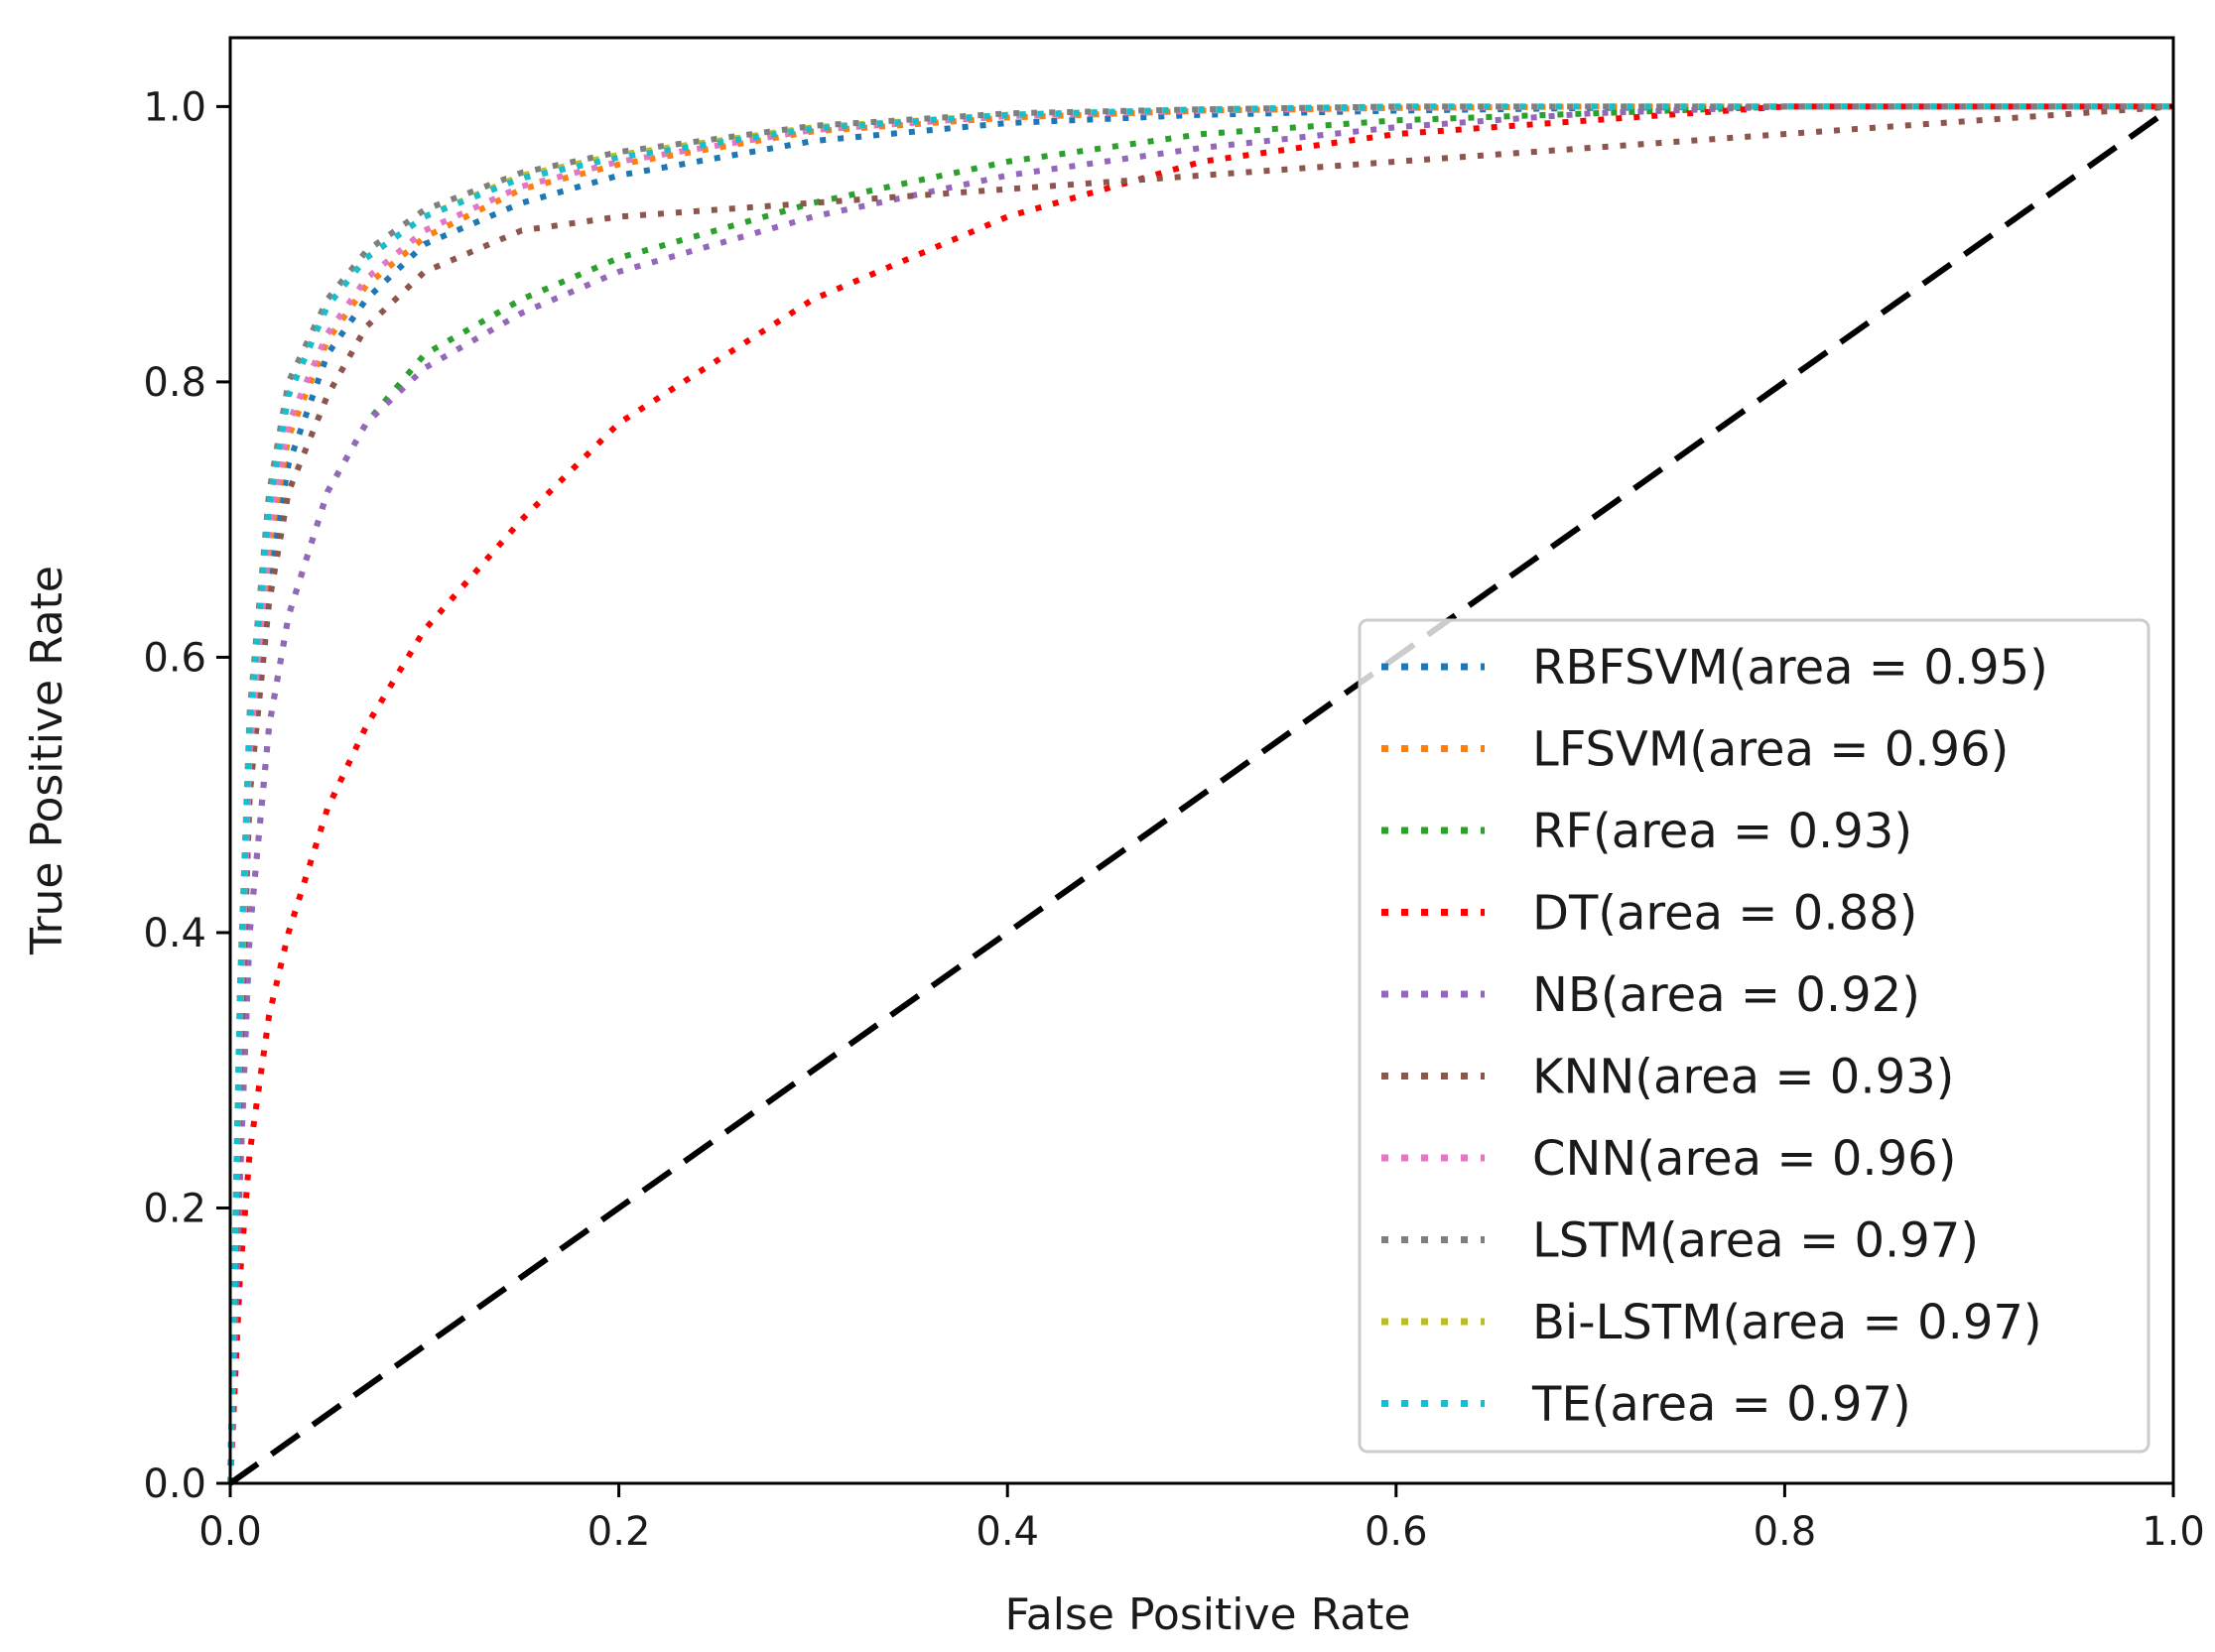 This screenshot has width=2215, height=1652. What do you see at coordinates (619, 1532) in the screenshot?
I see `x-tick-label: 0.2` at bounding box center [619, 1532].